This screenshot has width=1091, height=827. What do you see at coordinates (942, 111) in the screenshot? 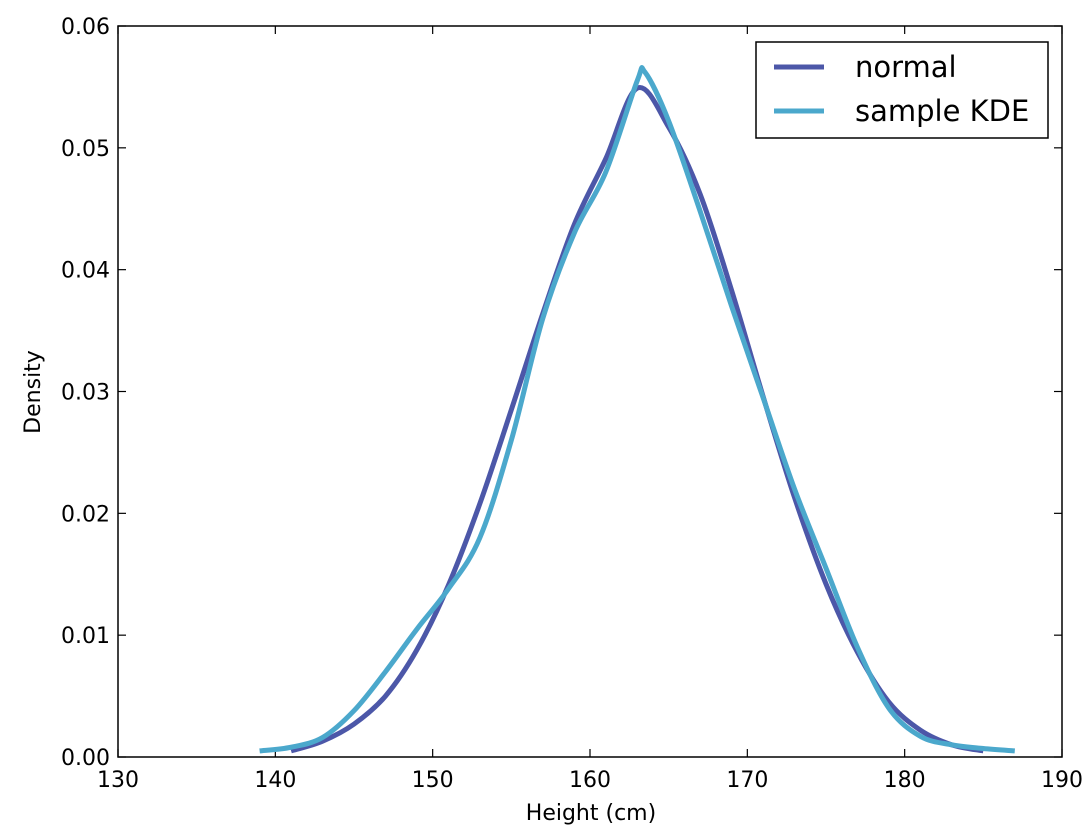
I see `legend-label-sample-kde: sample KDE` at bounding box center [942, 111].